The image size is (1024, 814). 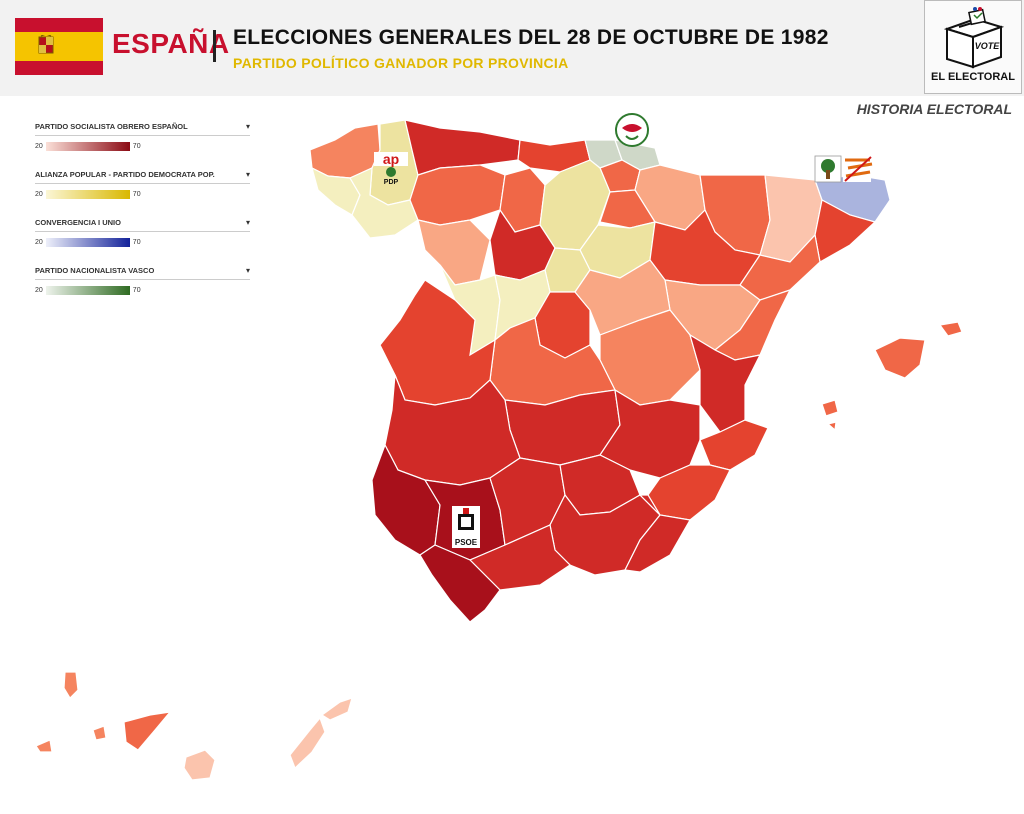 I want to click on country-name: ESPAÑA, so click(x=171, y=43).